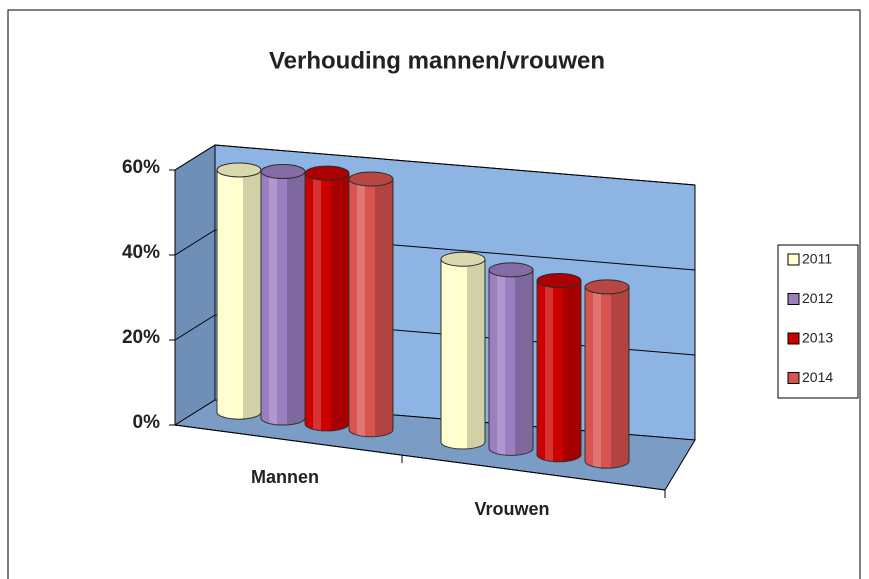 The height and width of the screenshot is (579, 869). What do you see at coordinates (437, 60) in the screenshot?
I see `chart-title: Verhouding mannen/vrouwen` at bounding box center [437, 60].